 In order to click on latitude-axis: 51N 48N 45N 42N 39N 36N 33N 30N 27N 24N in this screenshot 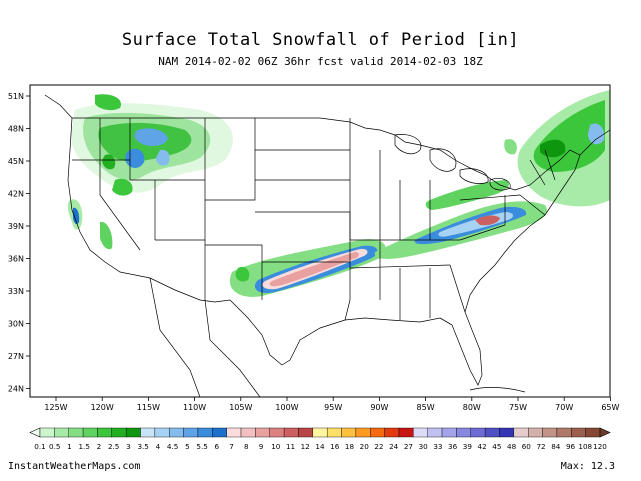, I will do `click(19, 243)`.